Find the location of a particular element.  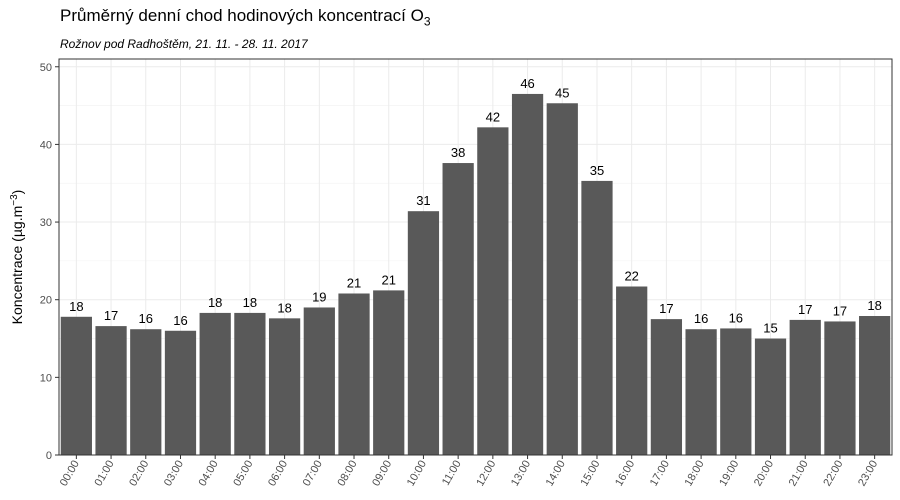

data-label: 19 is located at coordinates (319, 296).